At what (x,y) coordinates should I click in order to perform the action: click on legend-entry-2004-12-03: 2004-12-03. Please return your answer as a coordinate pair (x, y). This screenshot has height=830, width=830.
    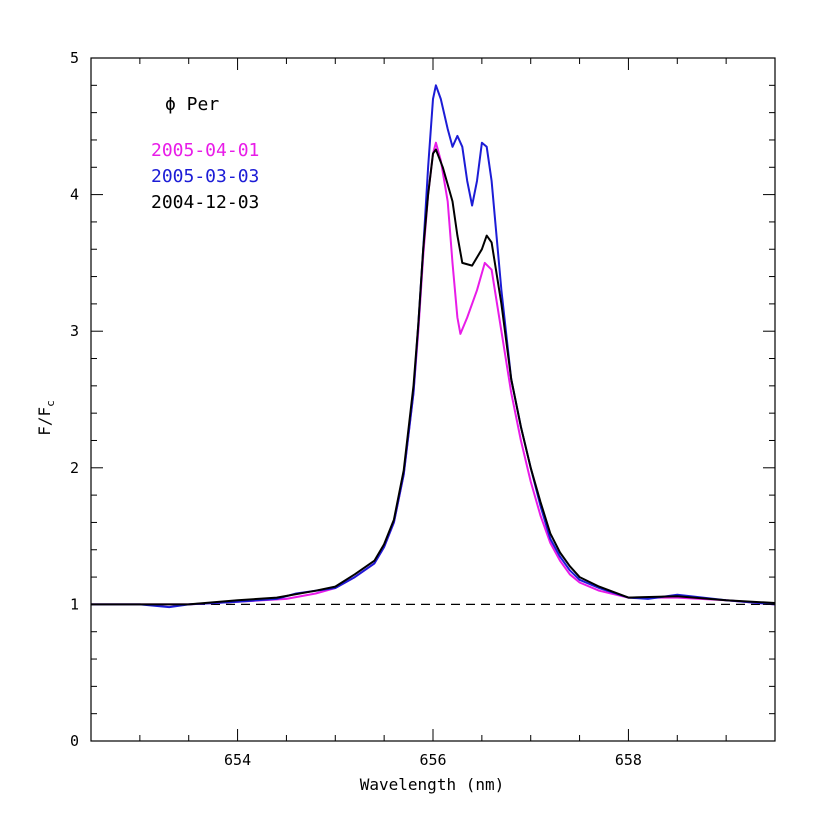
    Looking at the image, I should click on (205, 202).